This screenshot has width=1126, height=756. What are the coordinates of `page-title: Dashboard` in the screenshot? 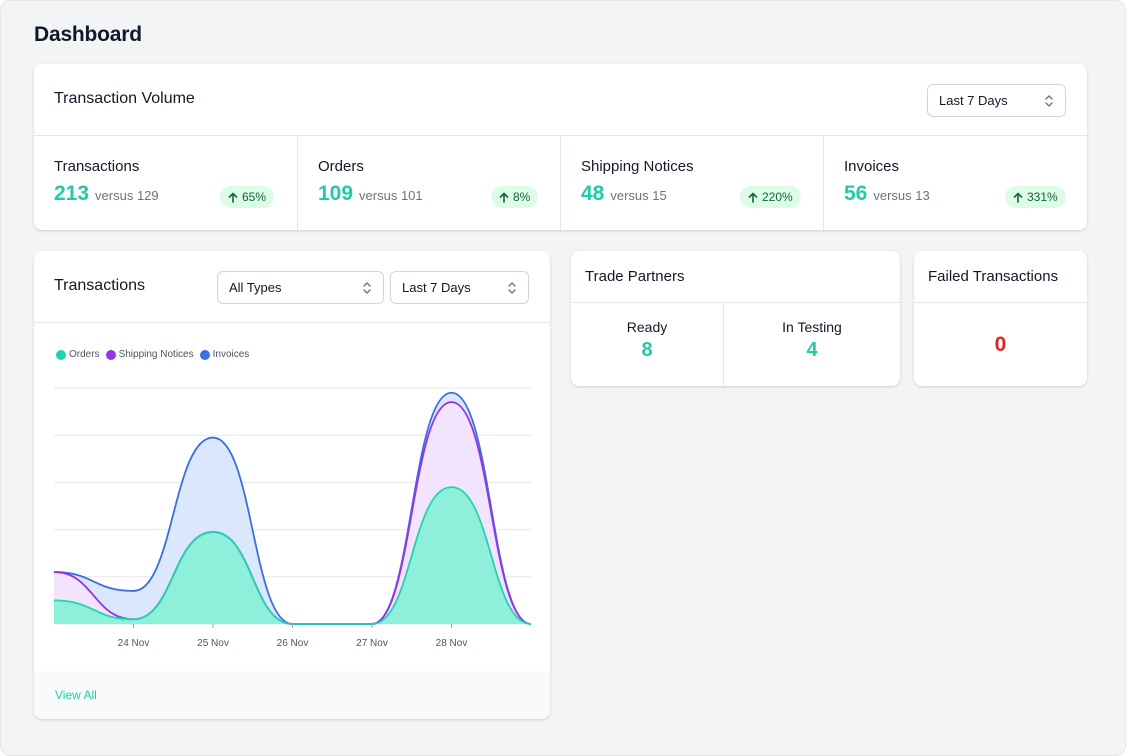 It's located at (88, 34).